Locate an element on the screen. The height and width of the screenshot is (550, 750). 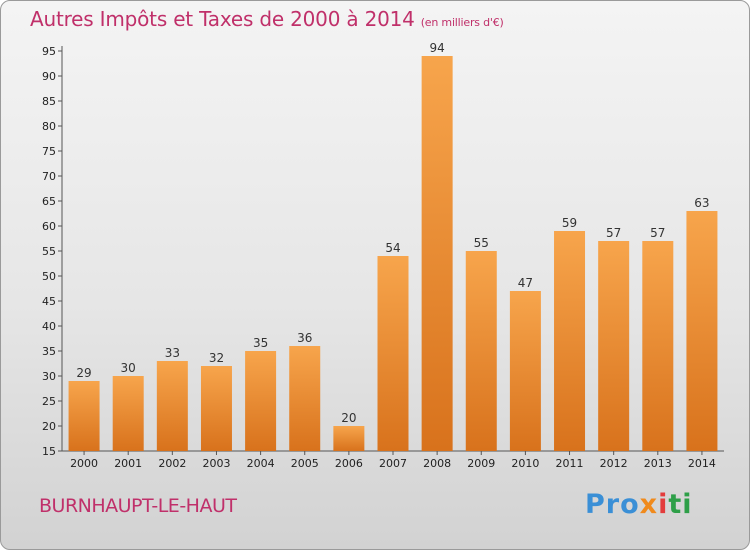
chart-title-text: Autres Impôts et Taxes de 2000 à 2014 is located at coordinates (222, 19).